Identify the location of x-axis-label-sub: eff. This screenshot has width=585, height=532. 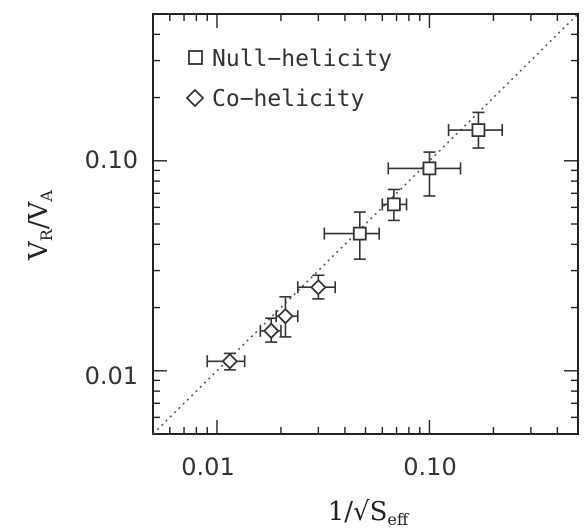
(398, 519).